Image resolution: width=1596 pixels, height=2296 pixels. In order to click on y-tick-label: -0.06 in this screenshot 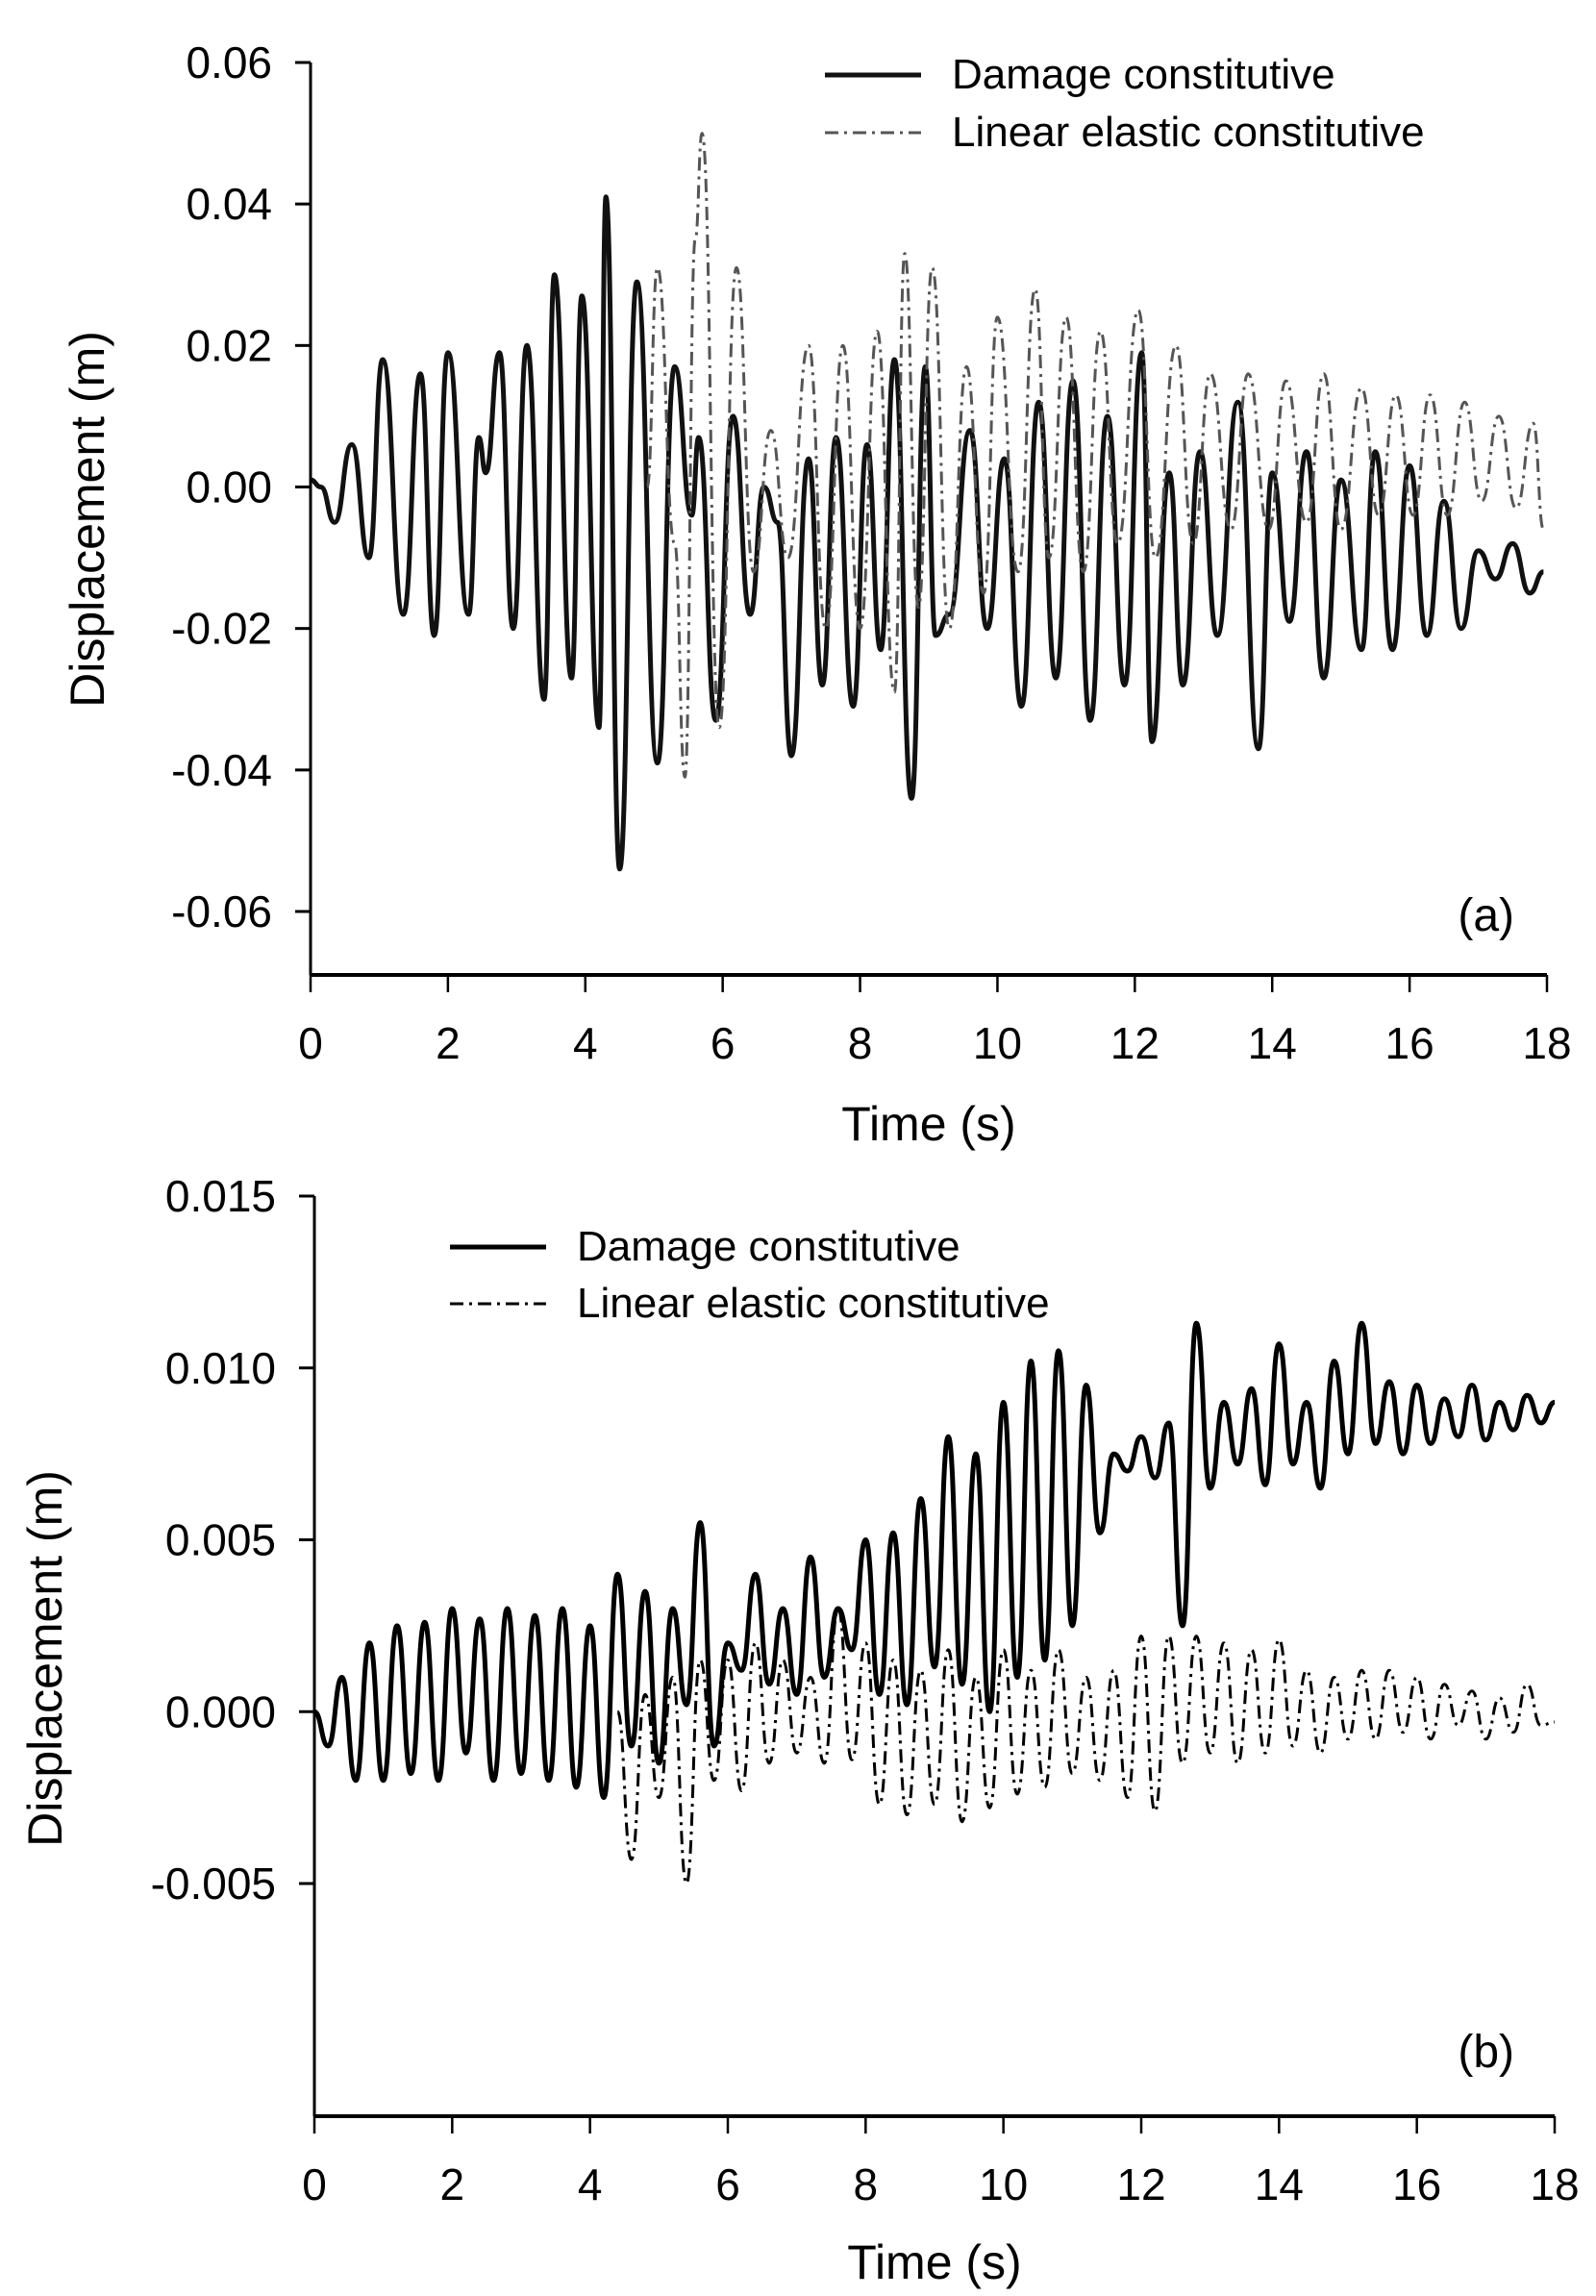, I will do `click(222, 911)`.